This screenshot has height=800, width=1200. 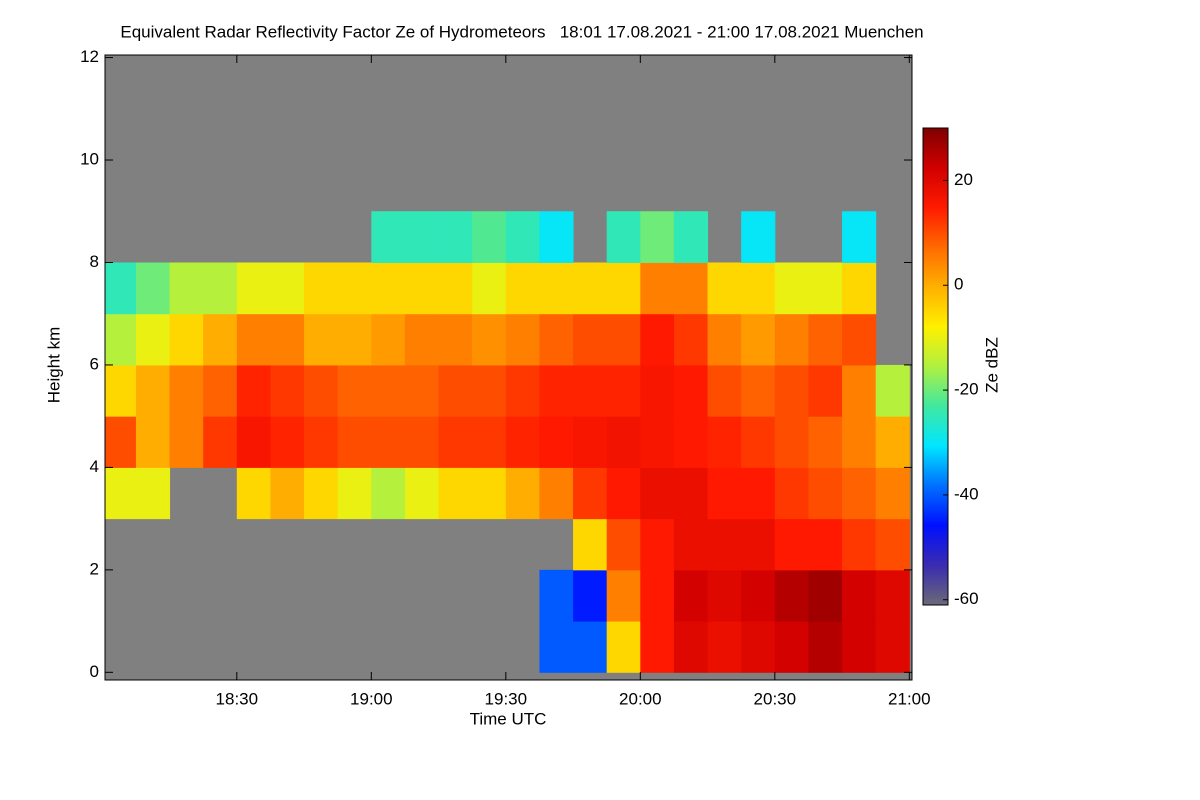 What do you see at coordinates (94, 466) in the screenshot?
I see `y-tick-label: 4` at bounding box center [94, 466].